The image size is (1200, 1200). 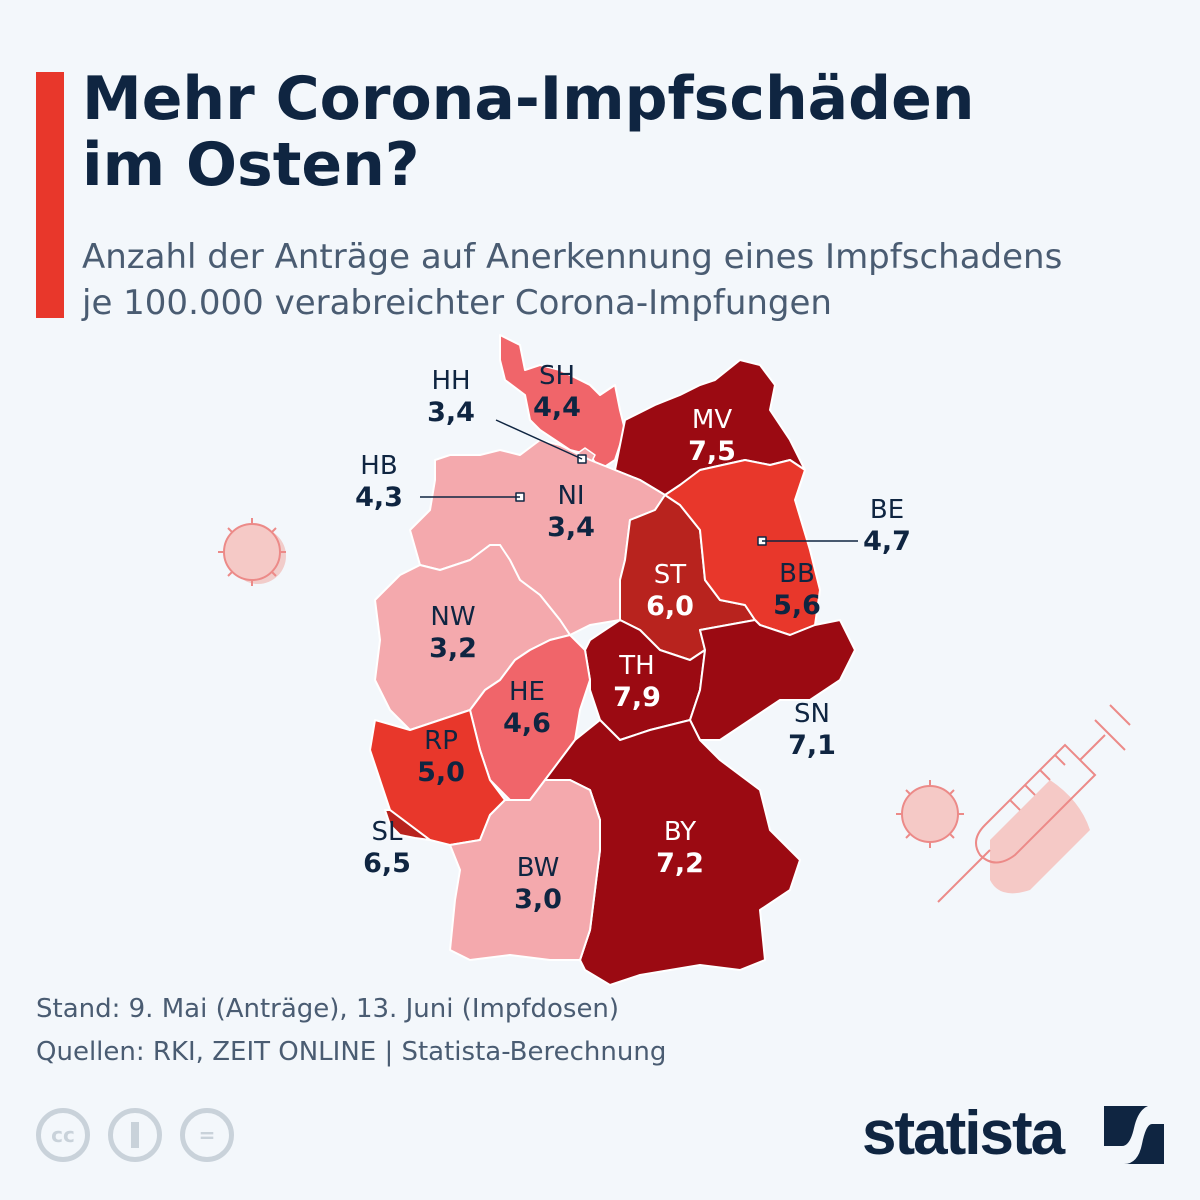 I want to click on cc-icon: cc, so click(x=63, y=1135).